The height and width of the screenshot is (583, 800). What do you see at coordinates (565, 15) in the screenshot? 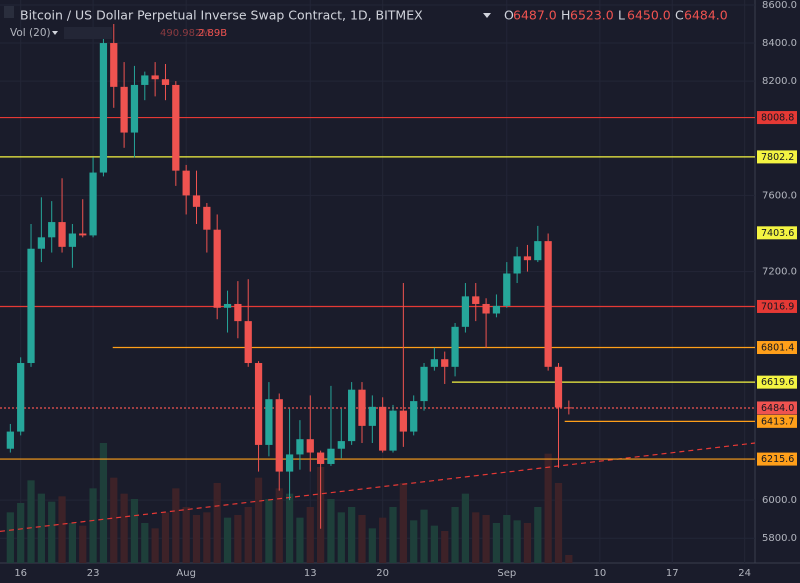
I see `ohlc-key: H` at bounding box center [565, 15].